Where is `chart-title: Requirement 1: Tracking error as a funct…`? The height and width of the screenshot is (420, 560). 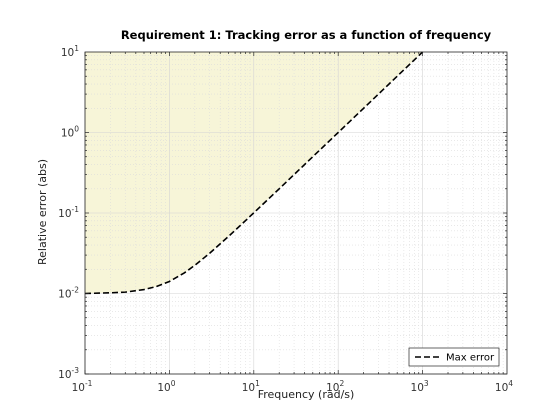
chart-title: Requirement 1: Tracking error as a funct… is located at coordinates (306, 35).